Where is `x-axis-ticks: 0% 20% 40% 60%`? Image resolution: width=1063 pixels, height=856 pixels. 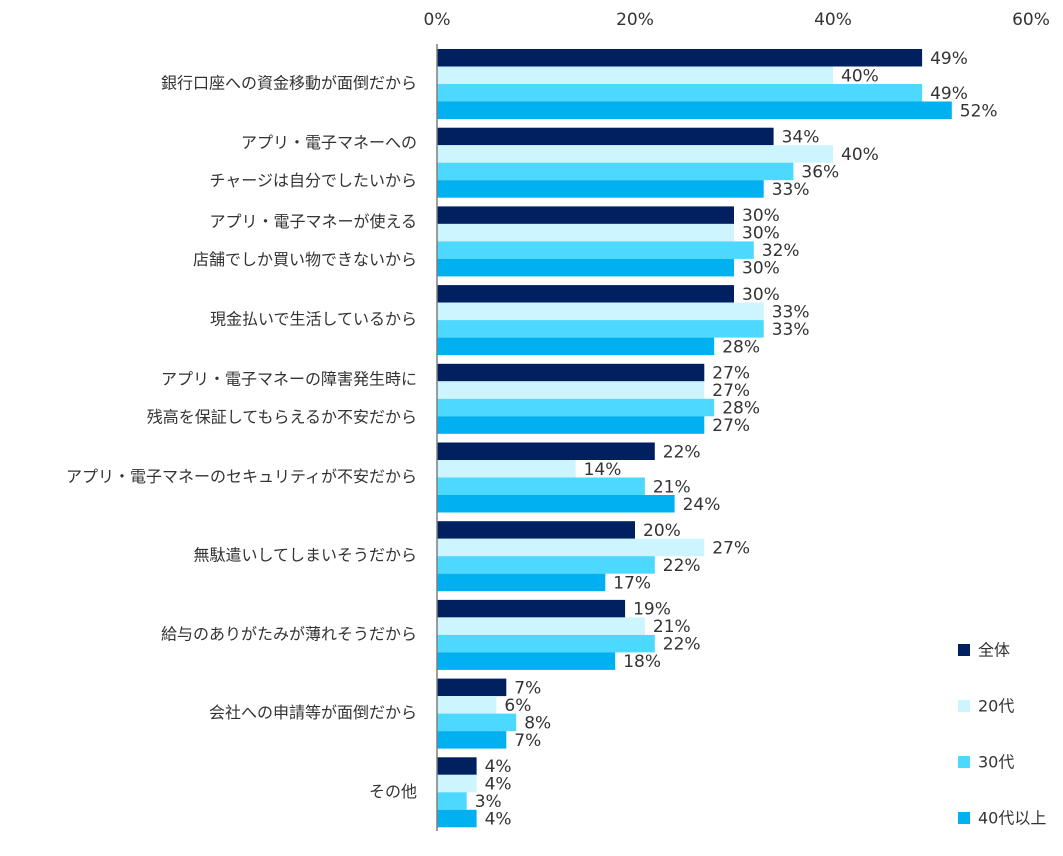 x-axis-ticks: 0% 20% 40% 60% is located at coordinates (737, 20).